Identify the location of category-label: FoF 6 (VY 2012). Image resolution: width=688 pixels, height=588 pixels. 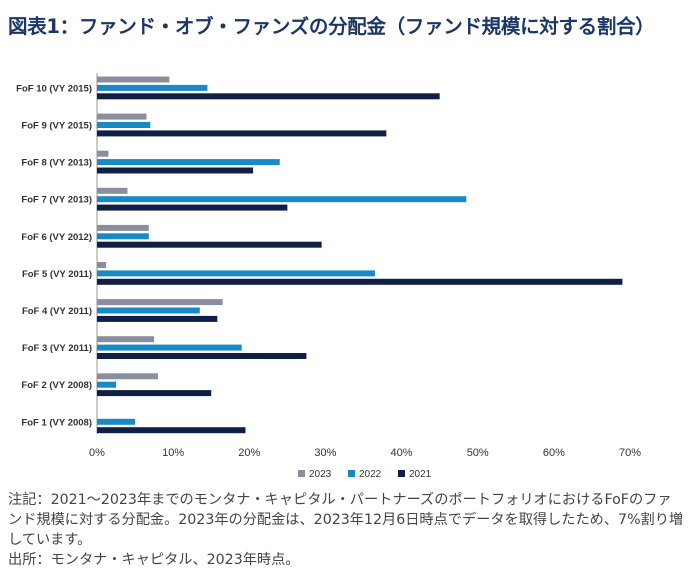
(56, 237).